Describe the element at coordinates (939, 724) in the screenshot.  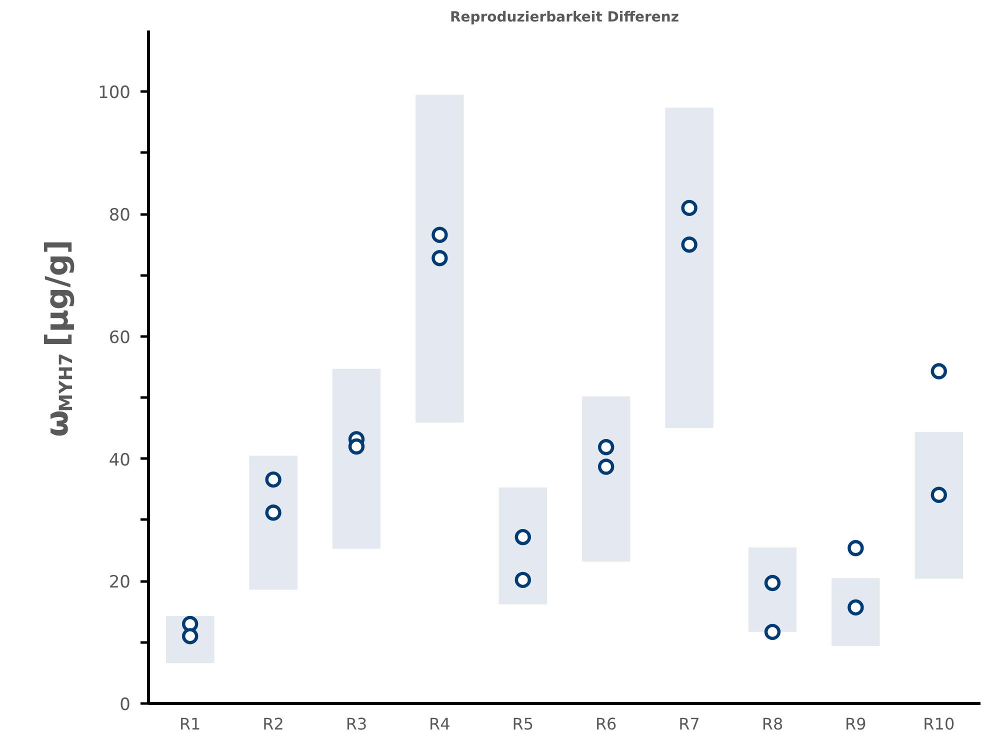
I see `x-tick-label: R10` at that location.